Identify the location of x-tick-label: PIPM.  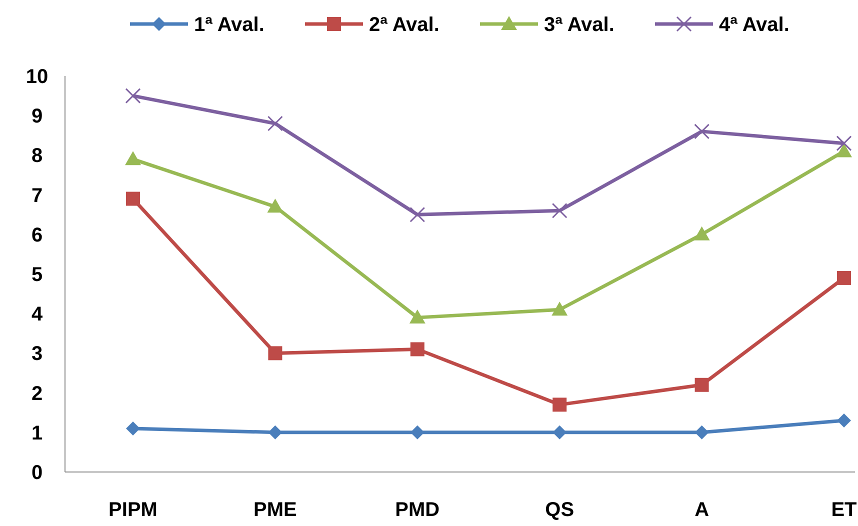
(133, 510).